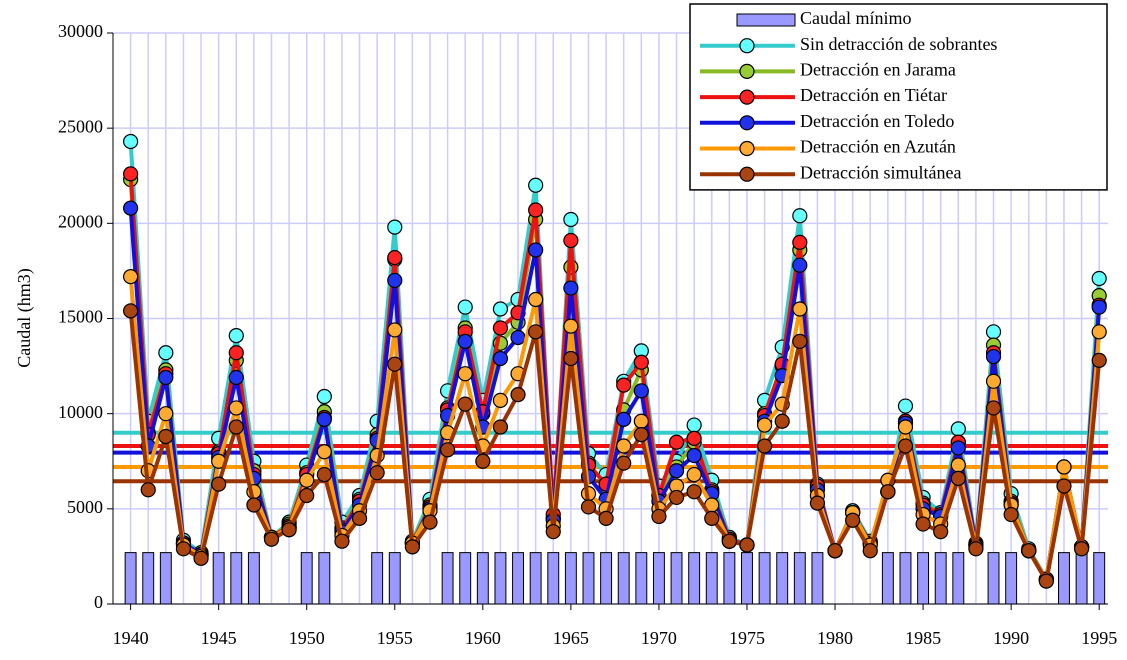  Describe the element at coordinates (131, 638) in the screenshot. I see `x-tick-label: 1940` at that location.